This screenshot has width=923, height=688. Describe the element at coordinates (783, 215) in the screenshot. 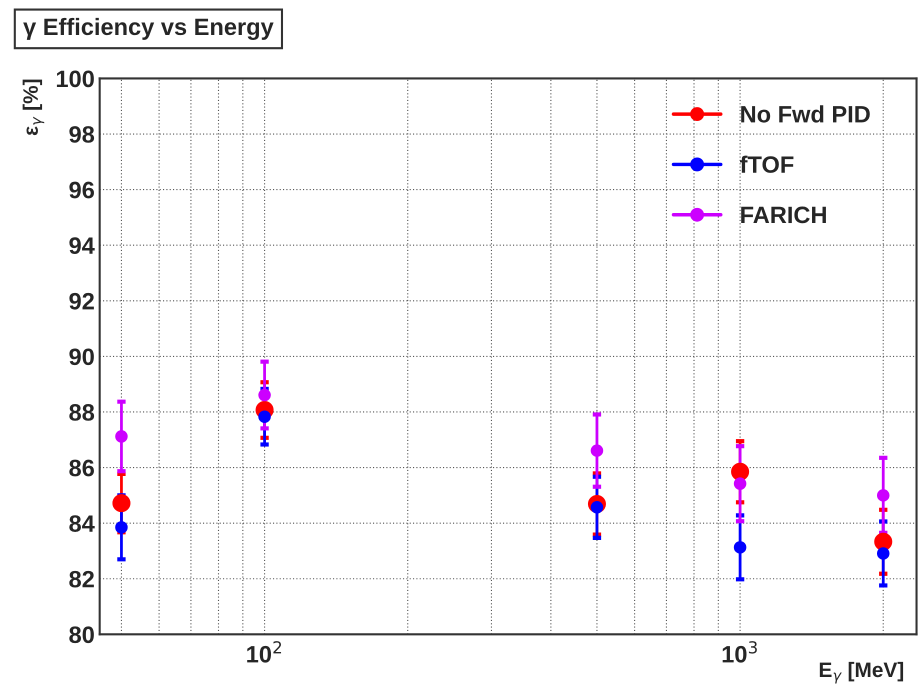

I see `legend-label: FARICH` at that location.